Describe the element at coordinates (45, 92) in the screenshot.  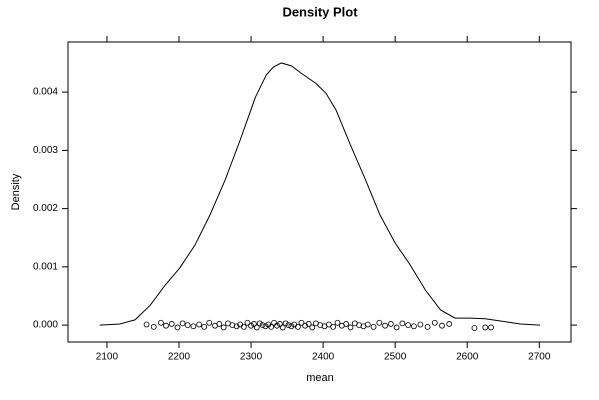
I see `y-tick-label: 0.004` at that location.